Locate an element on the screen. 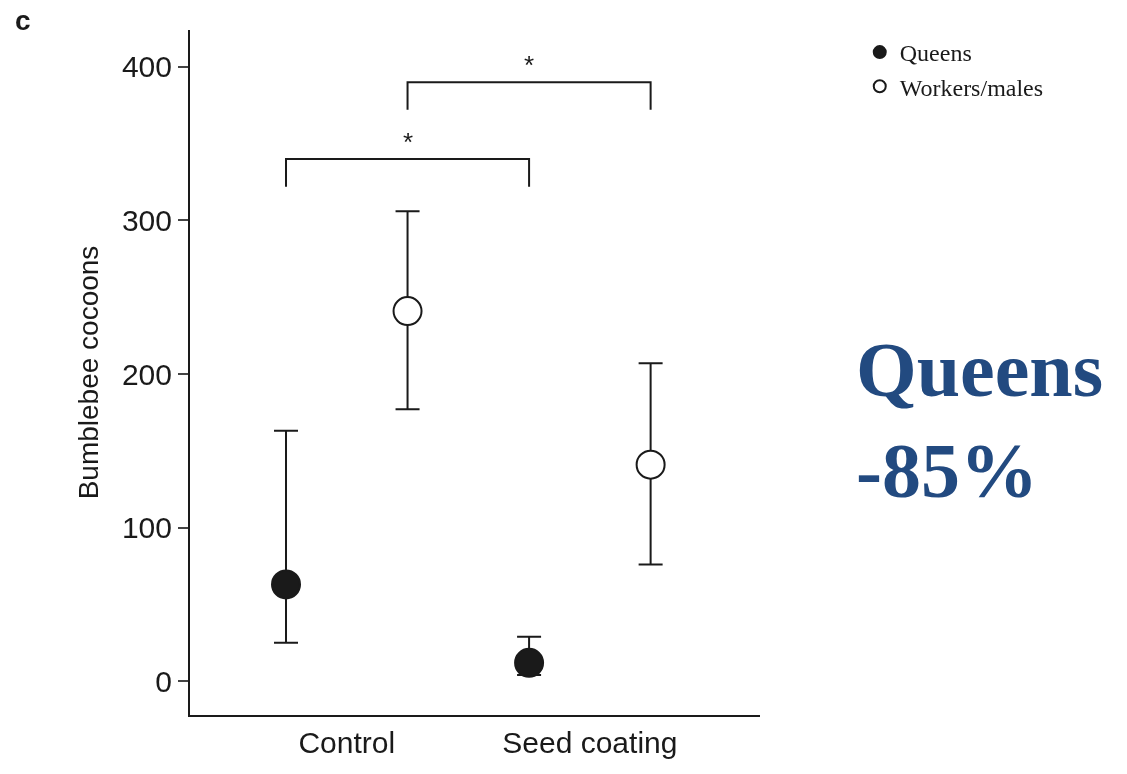 The image size is (1127, 774). y-tick-label: 100 is located at coordinates (146, 528).